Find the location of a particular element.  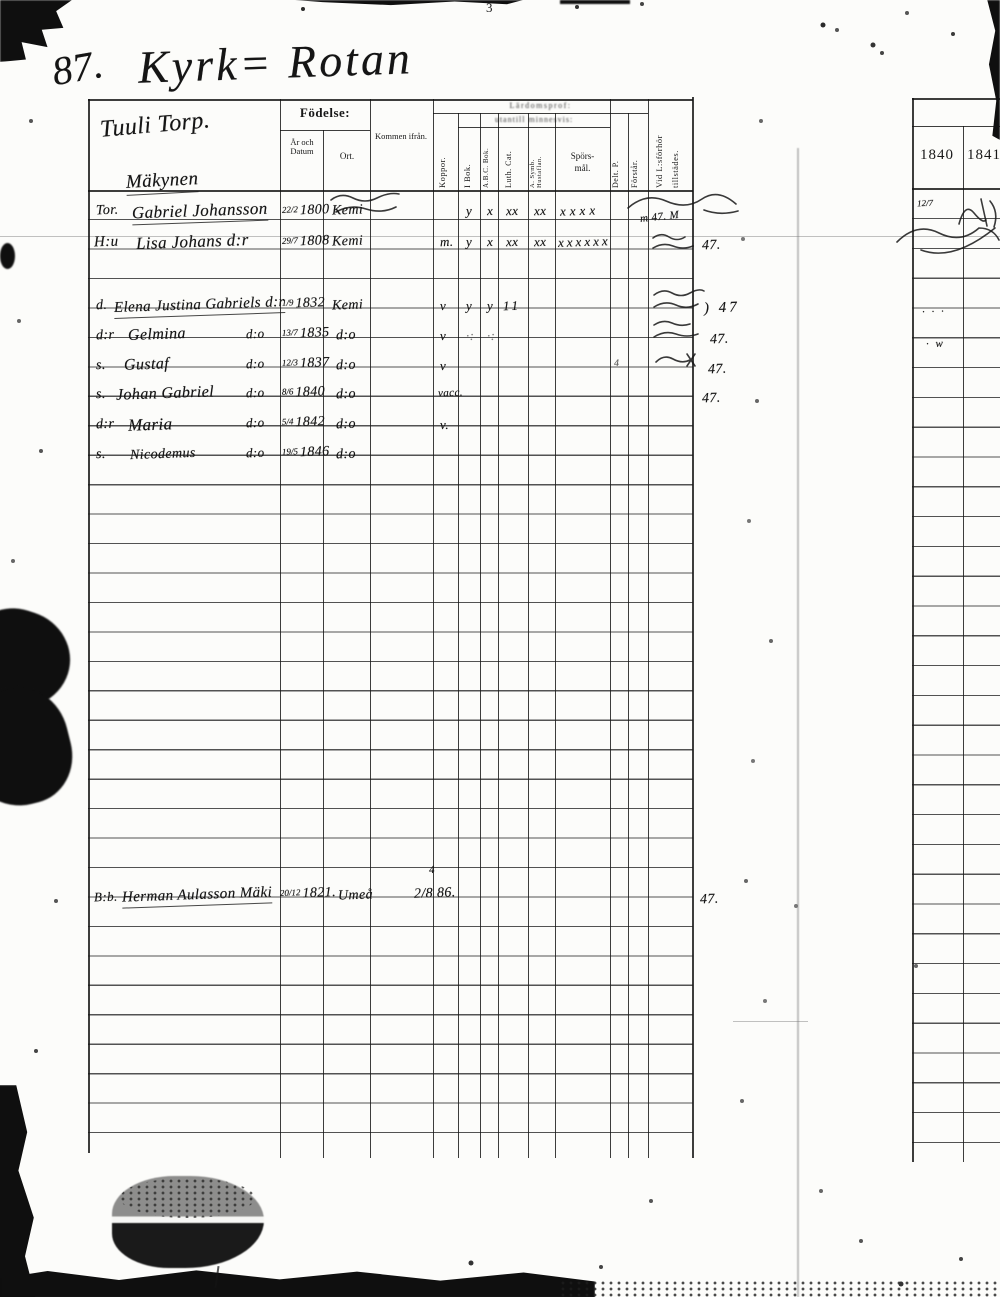

header-banner-2: utantill minnesvis: is located at coordinates (534, 119).